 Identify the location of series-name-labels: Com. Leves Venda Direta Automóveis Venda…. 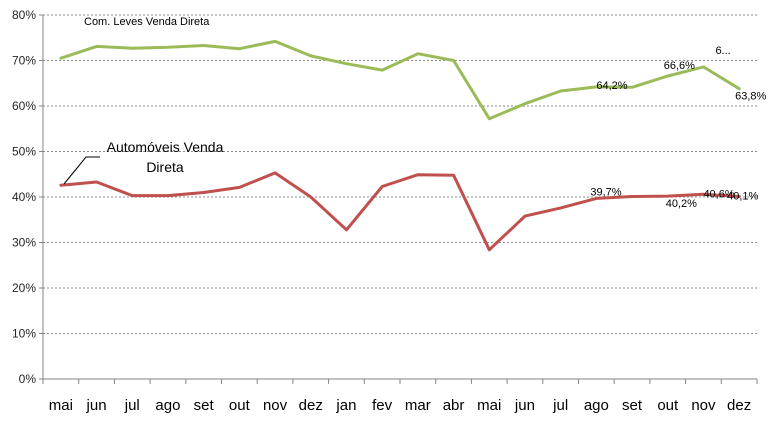
(143, 100).